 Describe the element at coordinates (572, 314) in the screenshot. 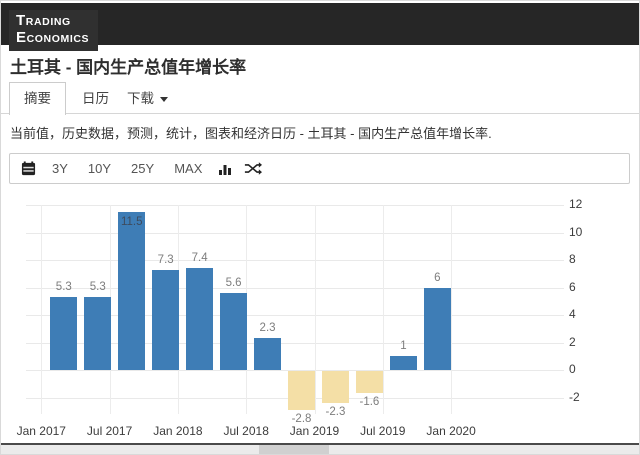

I see `y-axis-label: 4` at that location.